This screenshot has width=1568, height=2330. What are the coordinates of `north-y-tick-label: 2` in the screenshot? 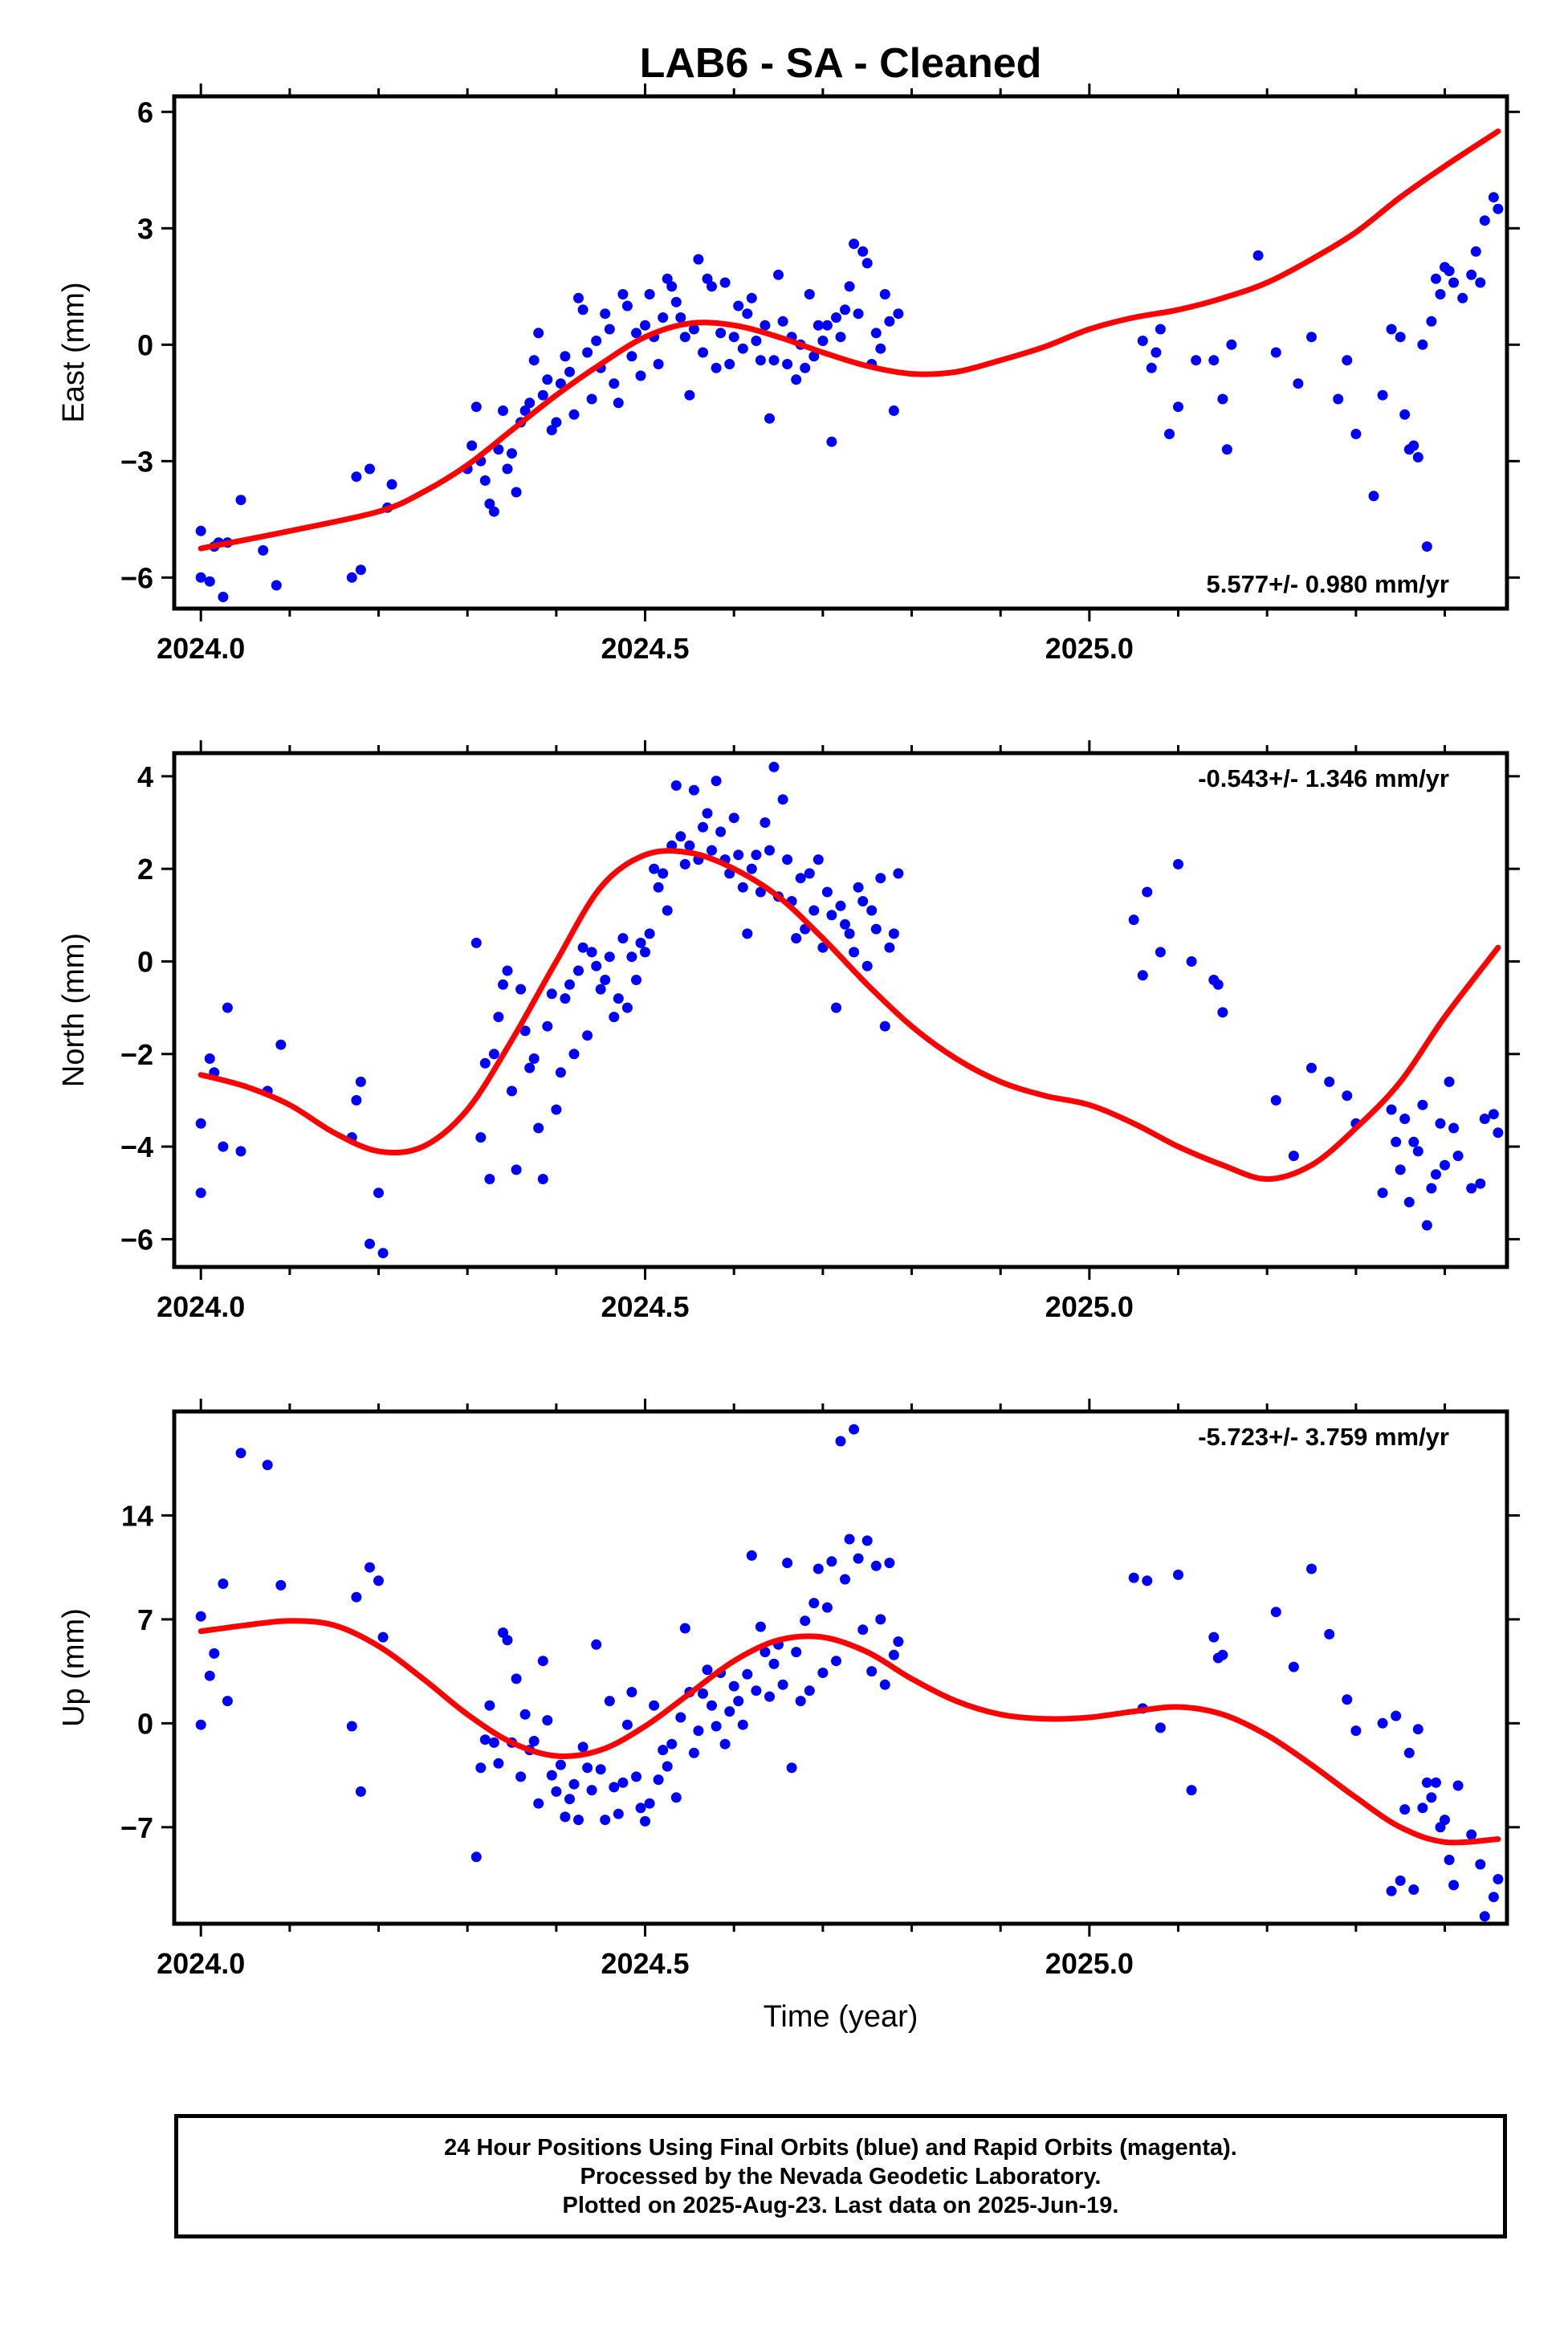 It's located at (145, 869).